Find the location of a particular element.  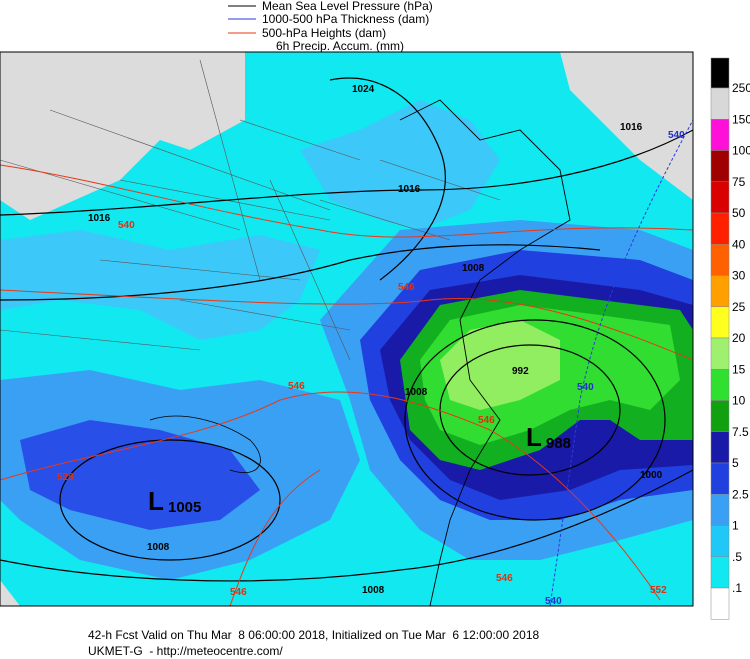

colorbar-label: 5 is located at coordinates (735, 463).